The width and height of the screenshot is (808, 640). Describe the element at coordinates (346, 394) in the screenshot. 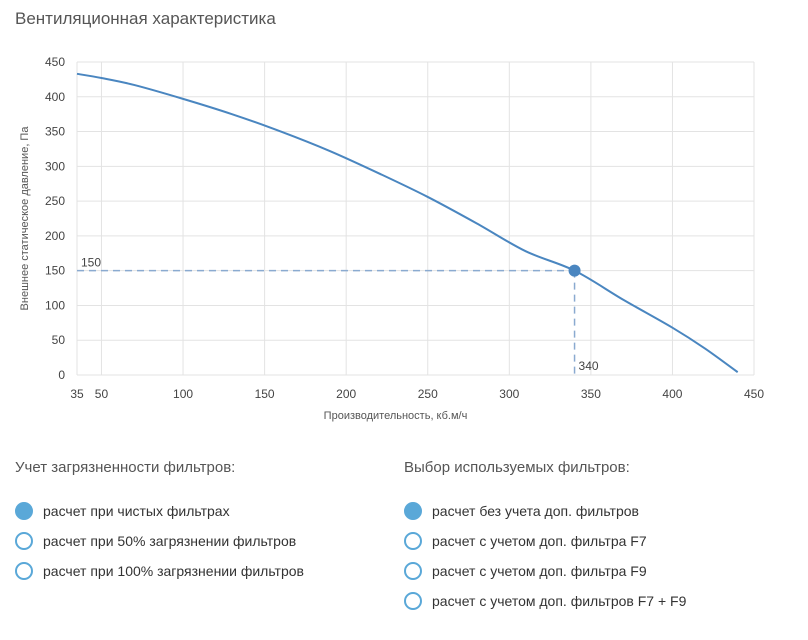

I see `x-tick-label: 200` at that location.